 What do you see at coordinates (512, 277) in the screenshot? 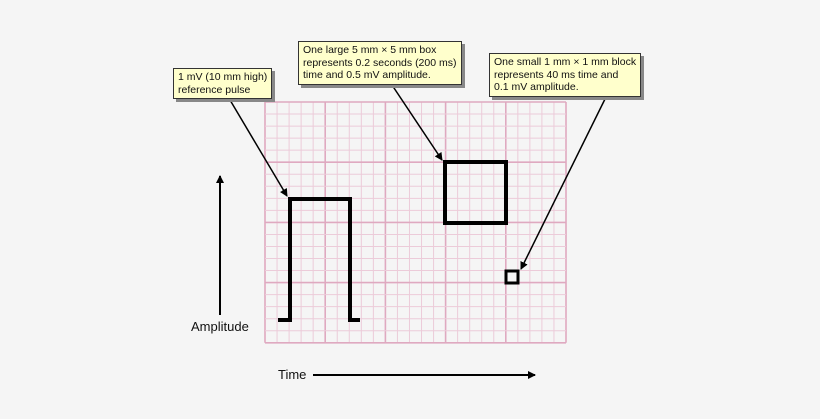
I see `small-box-highlight` at bounding box center [512, 277].